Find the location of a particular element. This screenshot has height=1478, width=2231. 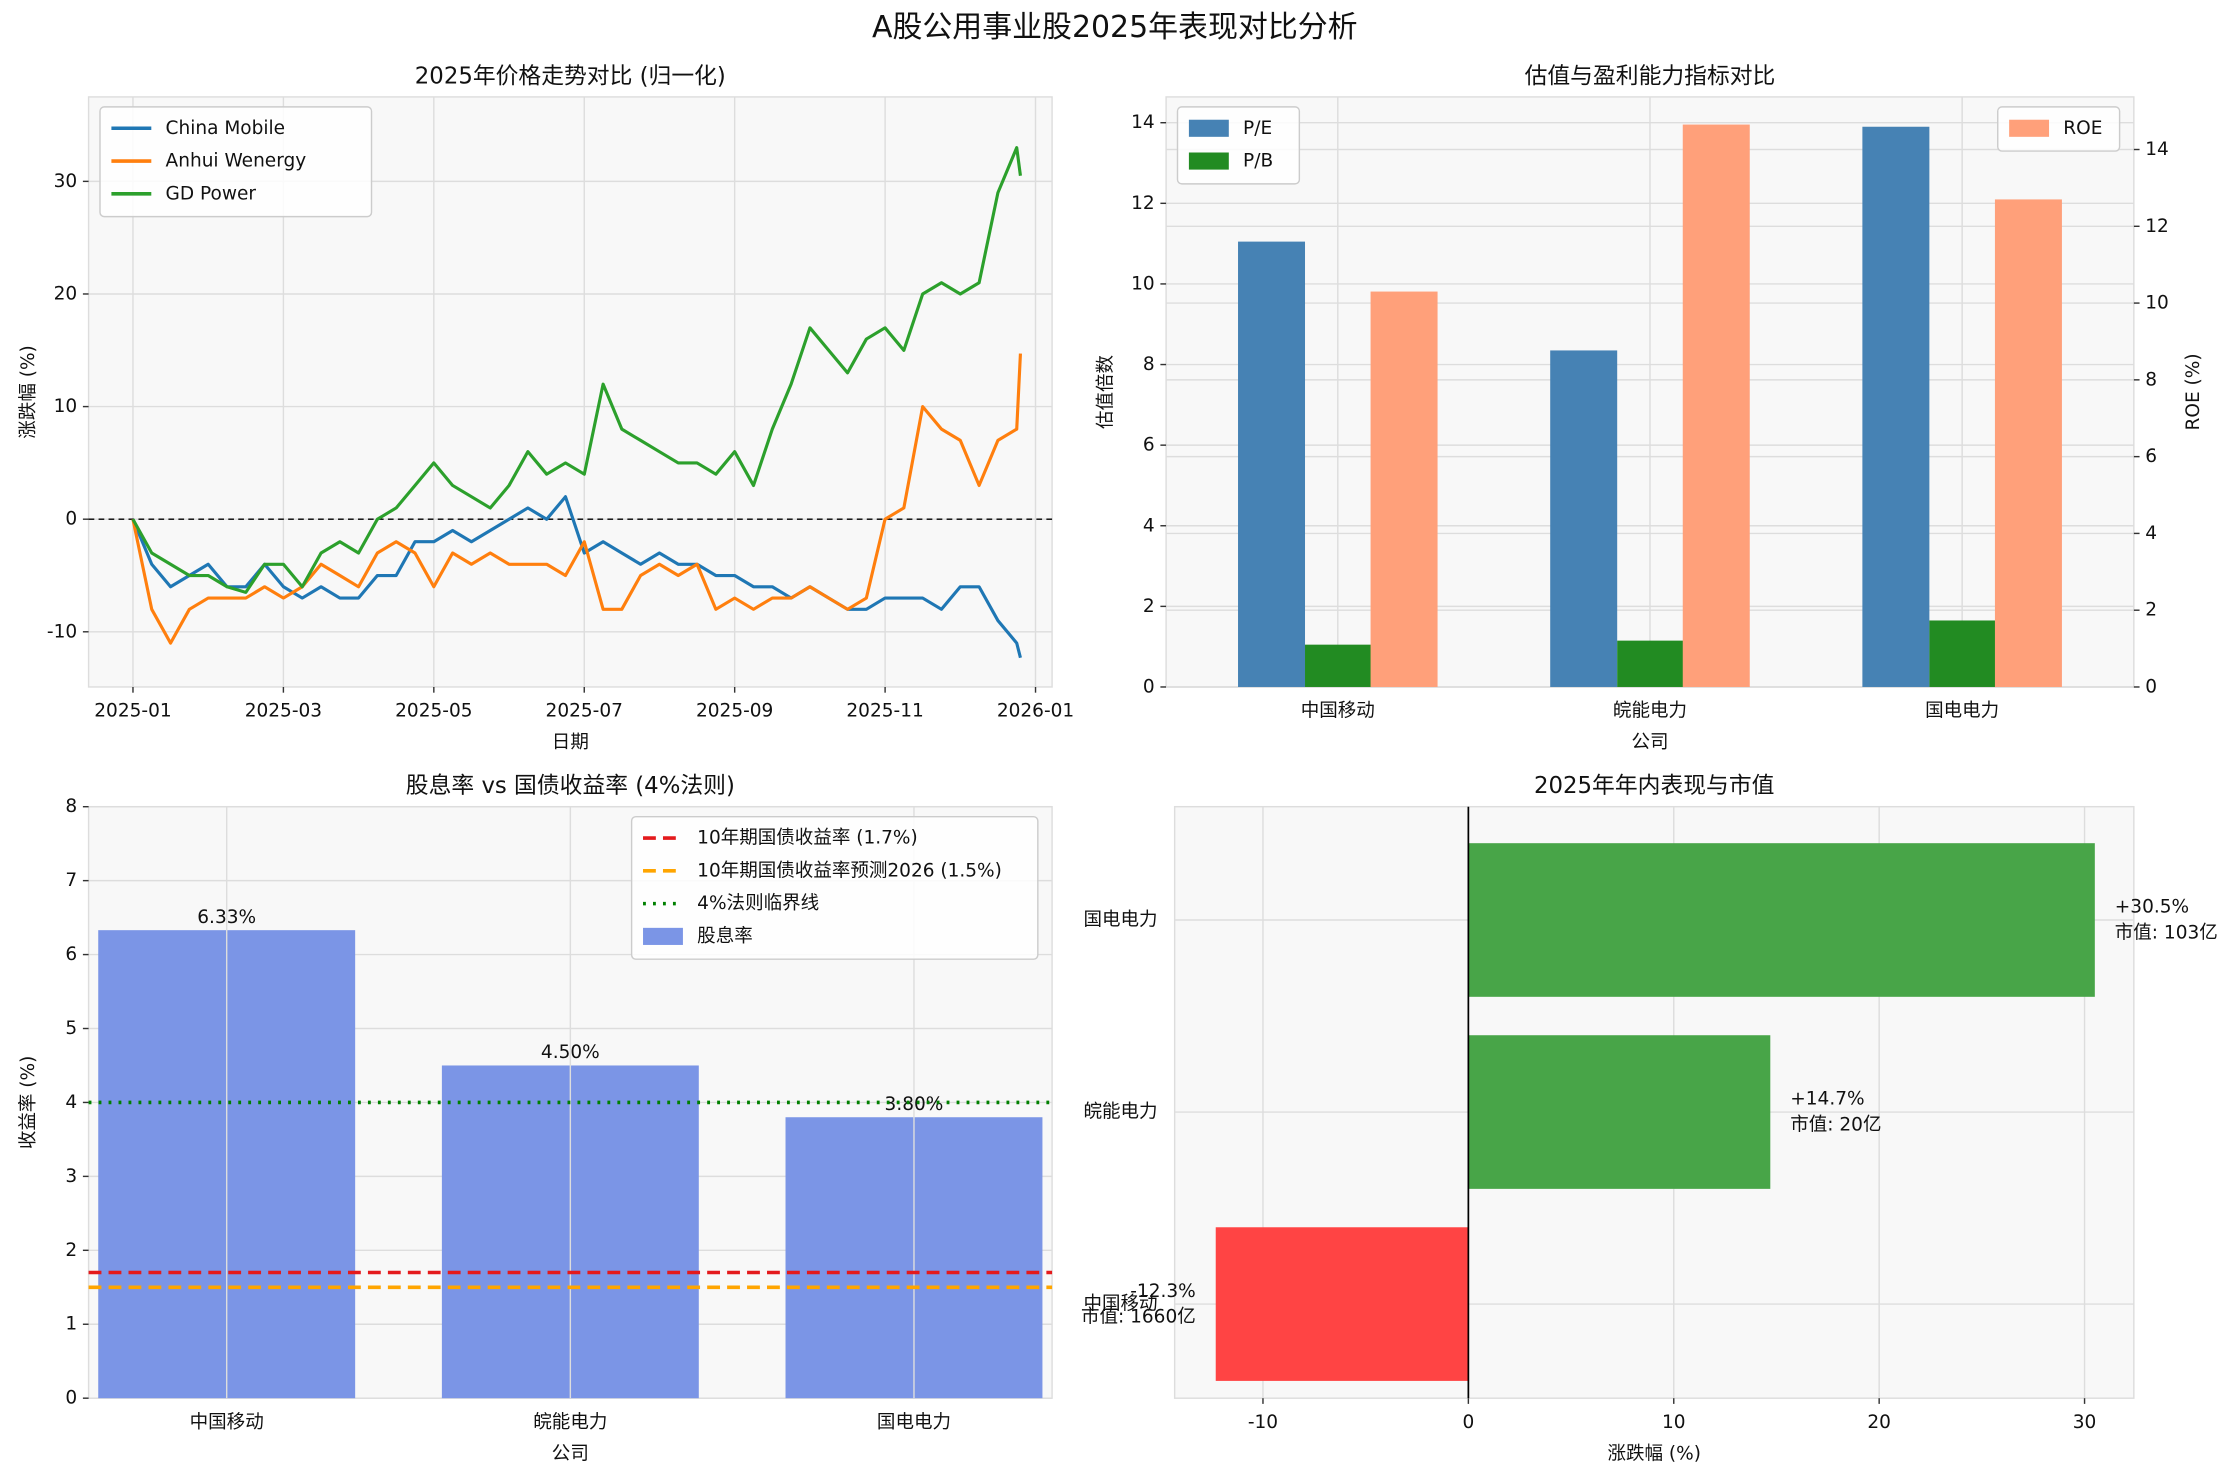

subplot-title: 股息率 vs 国债收益率 (4%法则) is located at coordinates (570, 786).